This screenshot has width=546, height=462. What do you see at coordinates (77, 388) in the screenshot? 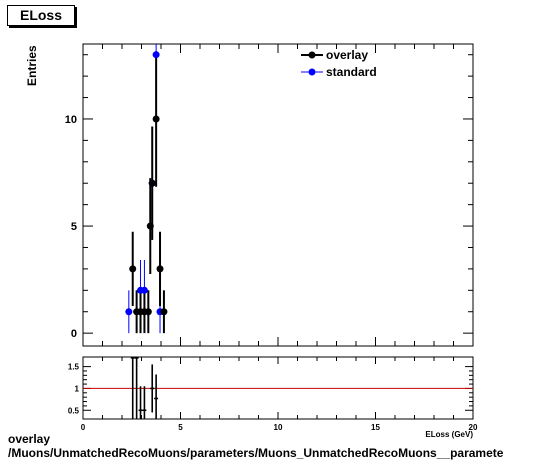
I see `ratio-y-tick-label: 1` at bounding box center [77, 388].